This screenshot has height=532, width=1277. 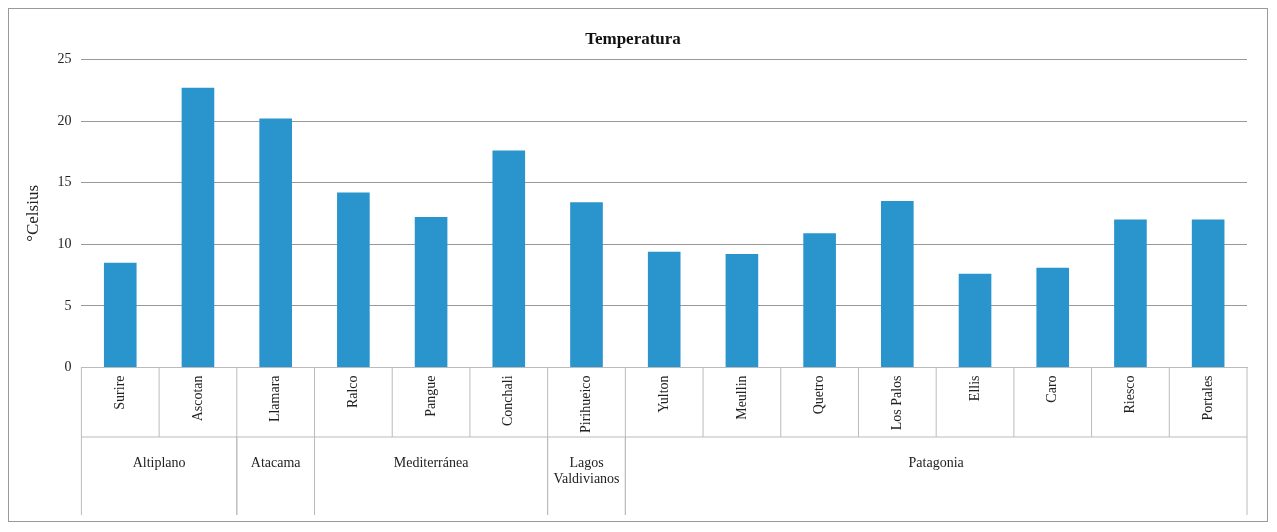 What do you see at coordinates (276, 462) in the screenshot?
I see `text: Atacama` at bounding box center [276, 462].